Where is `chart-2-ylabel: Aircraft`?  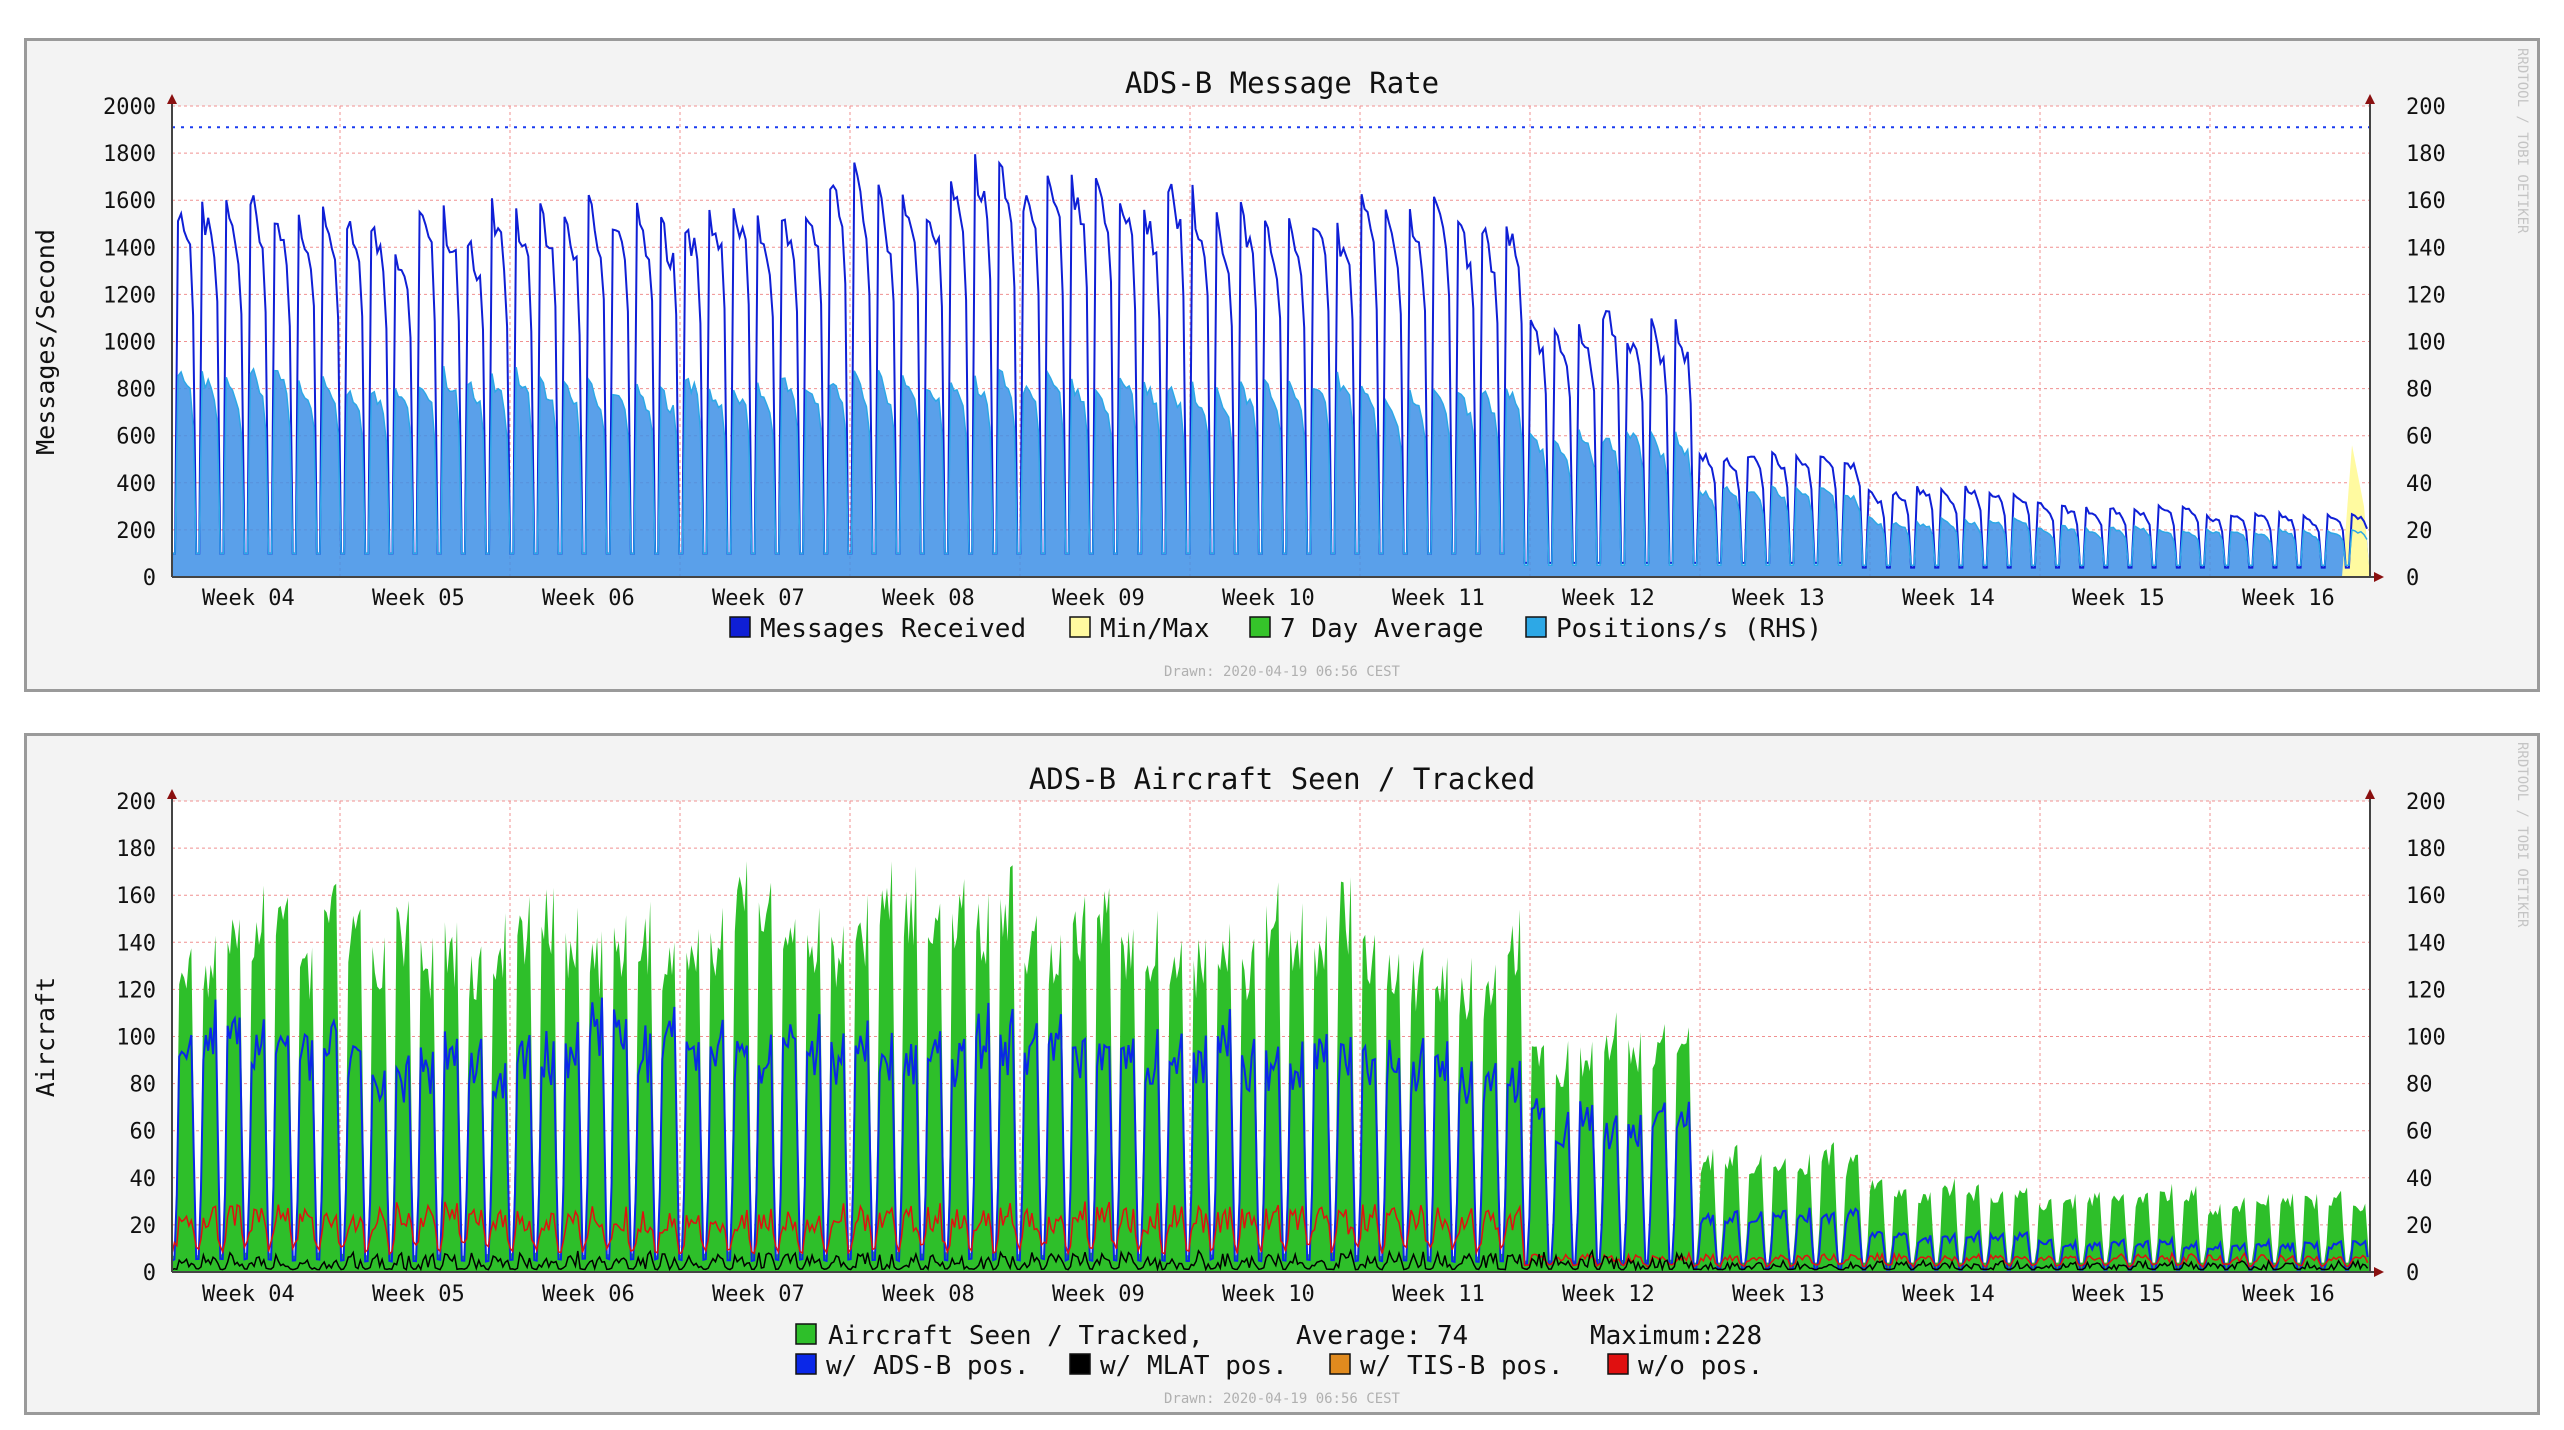 chart-2-ylabel: Aircraft is located at coordinates (45, 1037).